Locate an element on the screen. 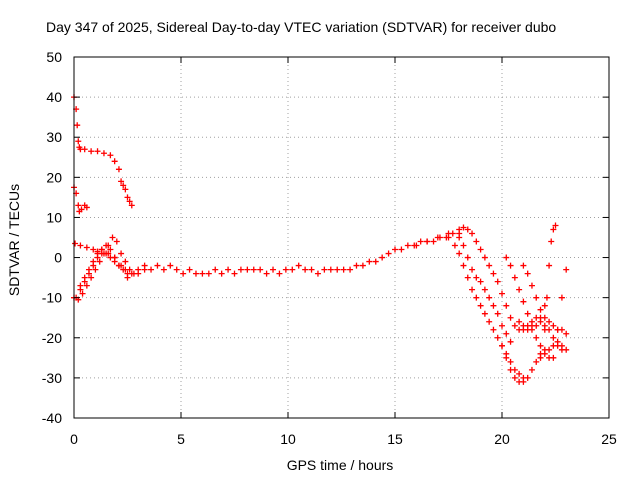 This screenshot has width=640, height=480. x-axis-label: GPS time / hours is located at coordinates (340, 465).